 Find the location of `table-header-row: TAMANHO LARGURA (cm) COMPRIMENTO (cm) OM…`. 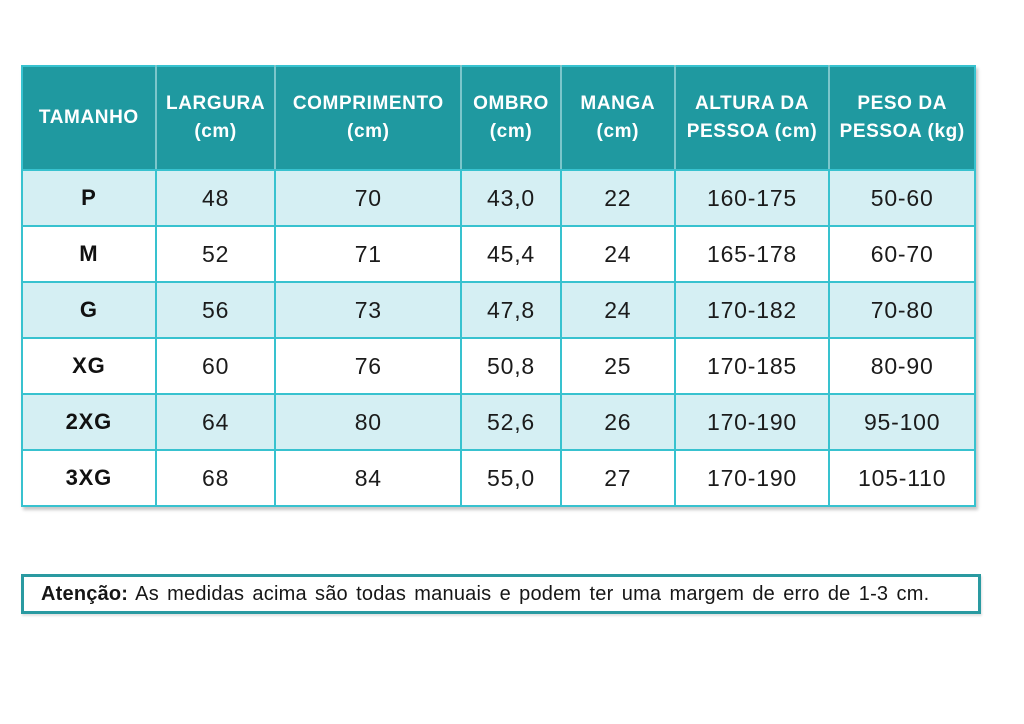

table-header-row: TAMANHO LARGURA (cm) COMPRIMENTO (cm) OM… is located at coordinates (498, 118).